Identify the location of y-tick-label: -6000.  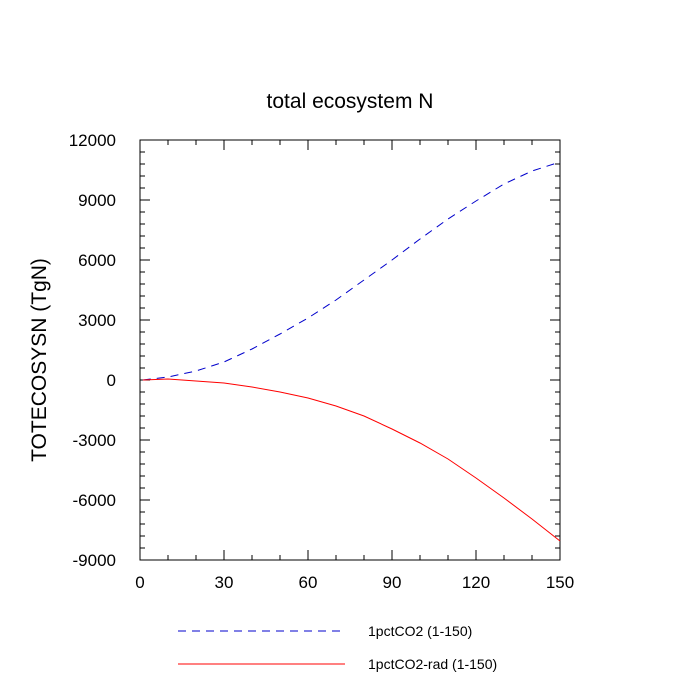
(94, 500).